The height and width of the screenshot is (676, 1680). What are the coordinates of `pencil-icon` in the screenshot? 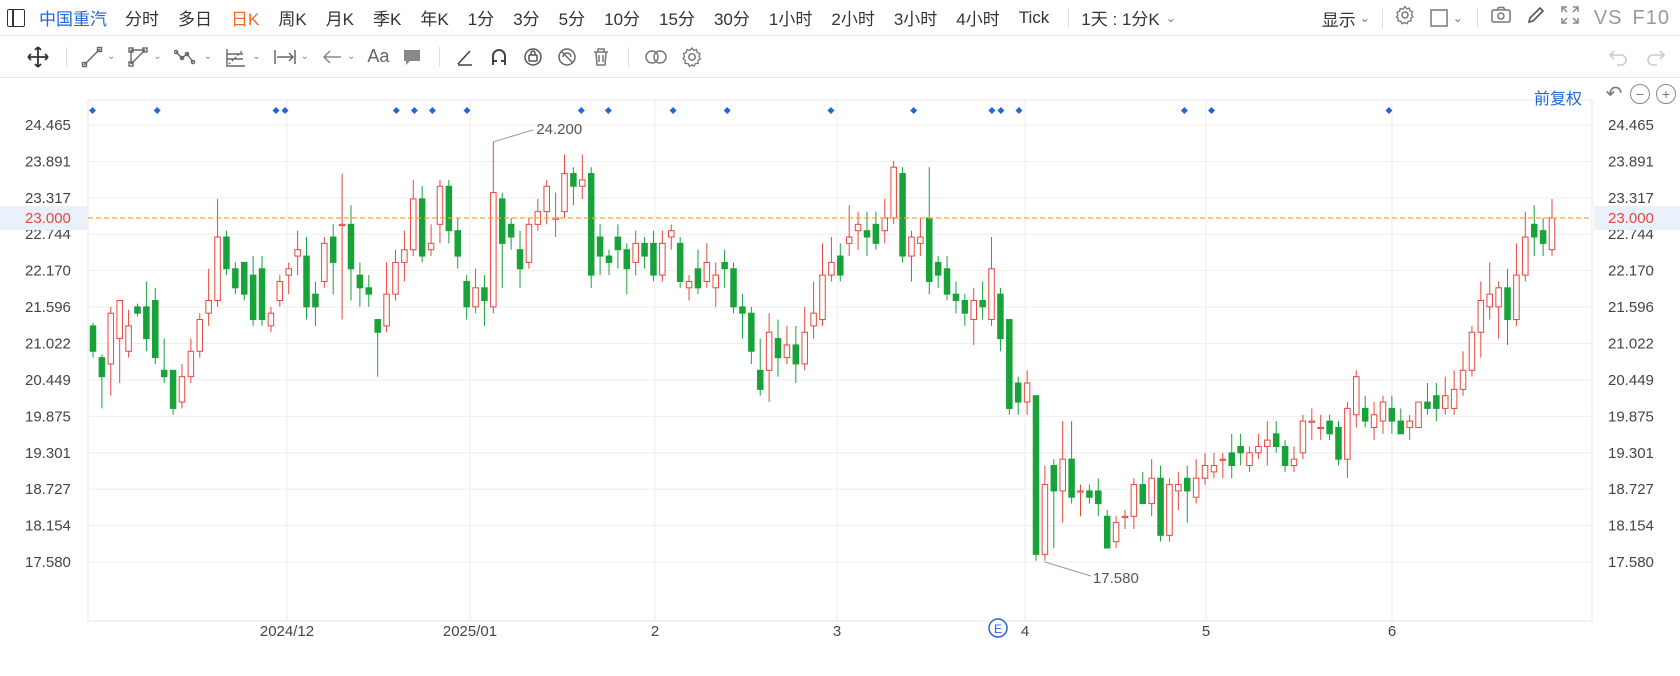 It's located at (1536, 18).